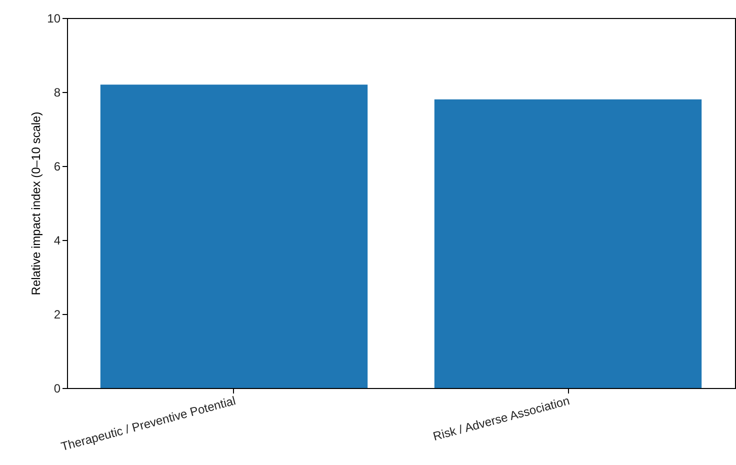 This screenshot has height=465, width=736. I want to click on y-tick-label: 2, so click(57, 315).